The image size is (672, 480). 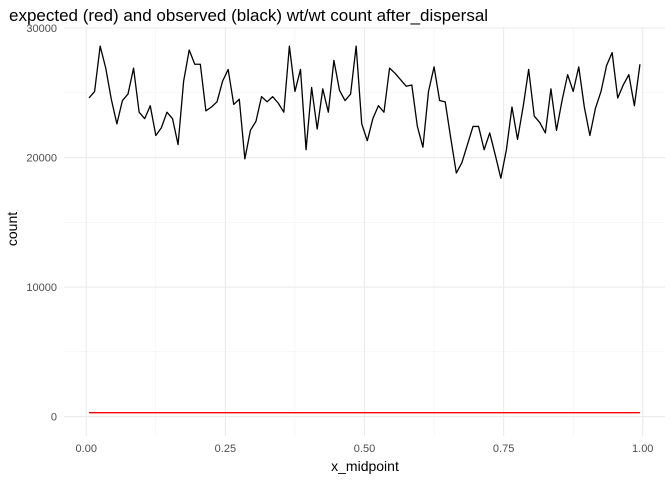 I want to click on x-axis-title: x_midpoint, so click(x=365, y=466).